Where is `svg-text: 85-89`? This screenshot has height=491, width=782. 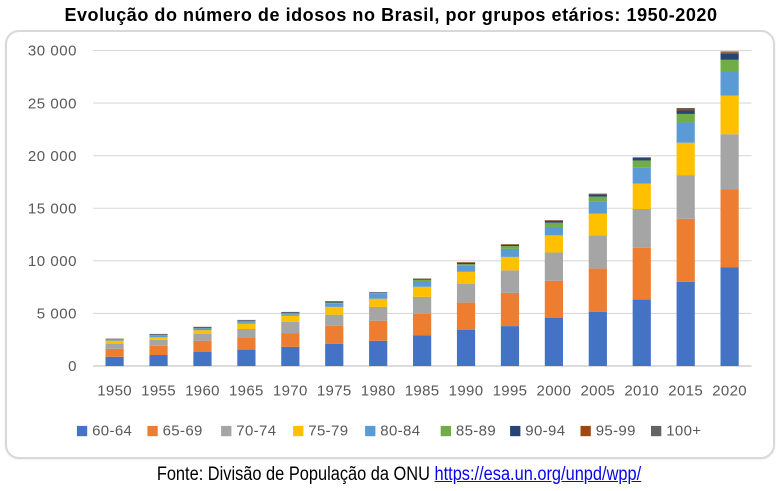 svg-text: 85-89 is located at coordinates (476, 430).